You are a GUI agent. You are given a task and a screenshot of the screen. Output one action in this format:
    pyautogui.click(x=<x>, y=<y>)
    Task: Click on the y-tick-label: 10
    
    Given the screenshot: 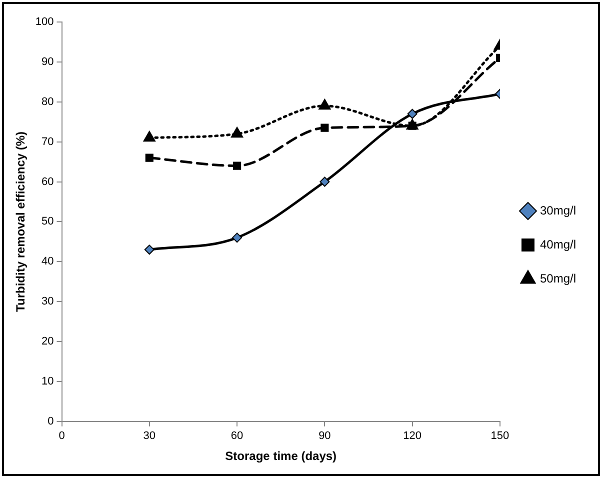 What is the action you would take?
    pyautogui.click(x=48, y=381)
    